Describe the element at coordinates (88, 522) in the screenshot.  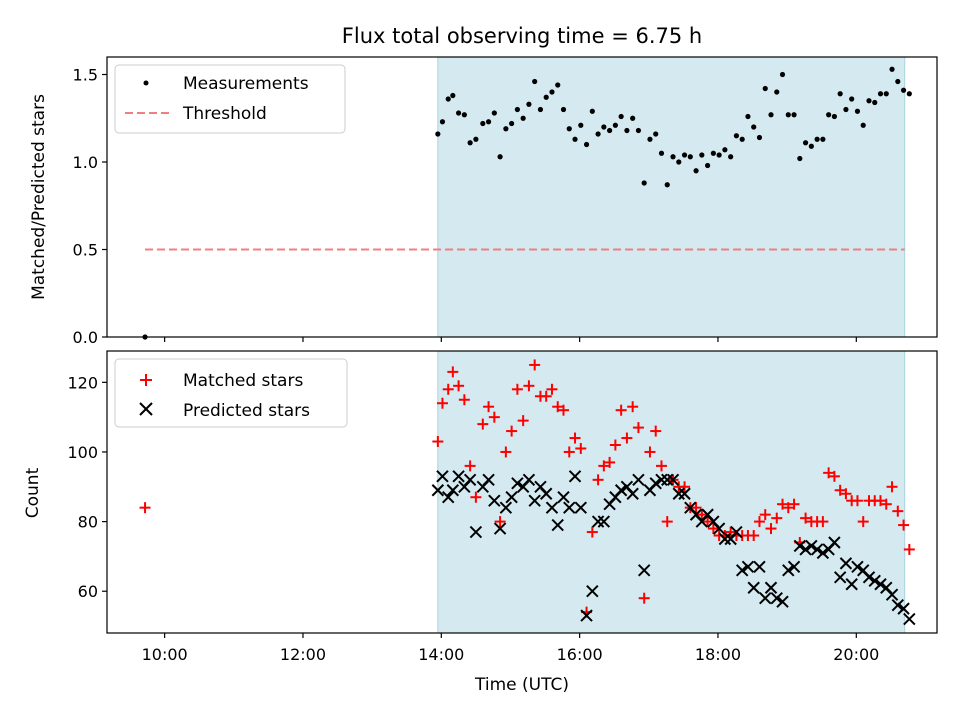
I see `bottom-y-tick-label: 80` at that location.